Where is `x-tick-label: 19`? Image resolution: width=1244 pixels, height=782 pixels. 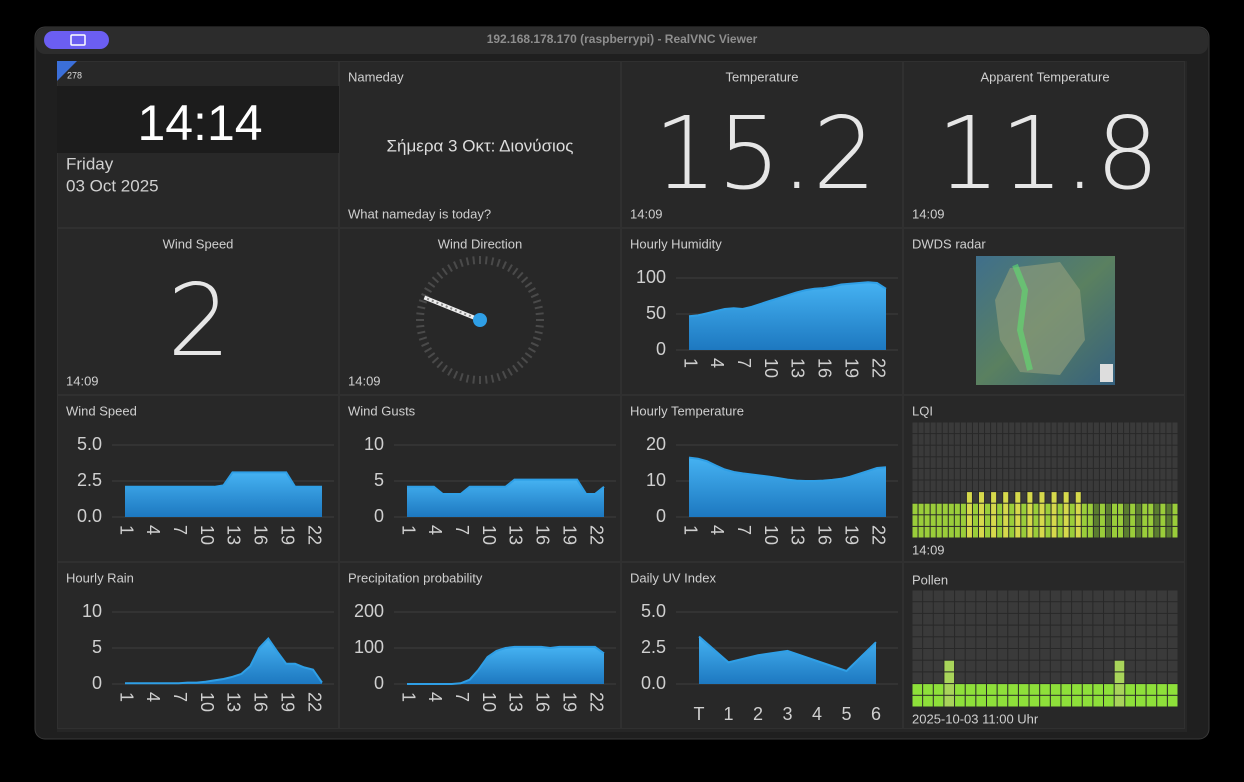 x-tick-label: 19 is located at coordinates (287, 702).